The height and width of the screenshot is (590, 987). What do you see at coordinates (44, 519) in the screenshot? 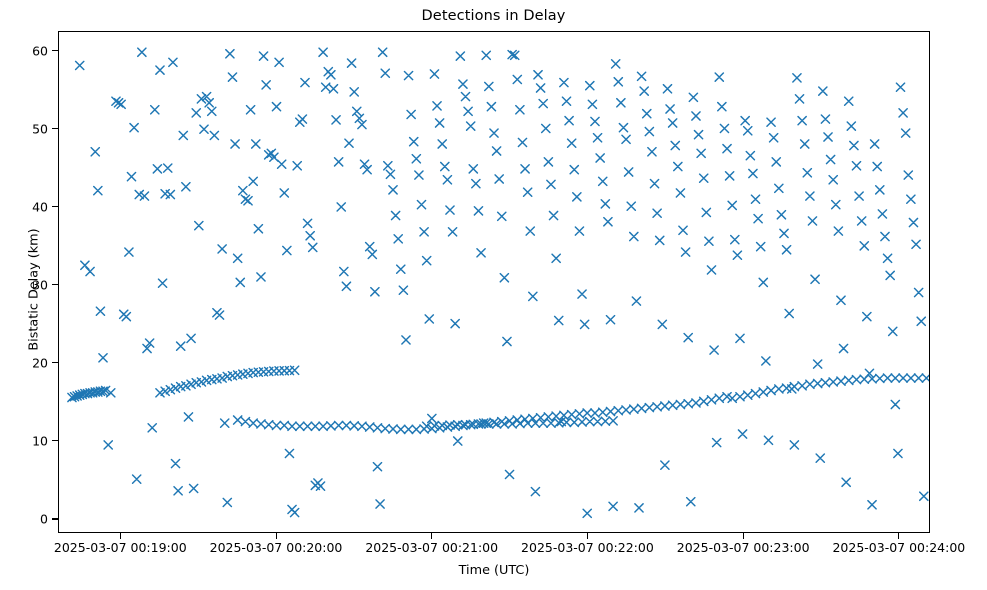
I see `y-tick-label: 0` at bounding box center [44, 519].